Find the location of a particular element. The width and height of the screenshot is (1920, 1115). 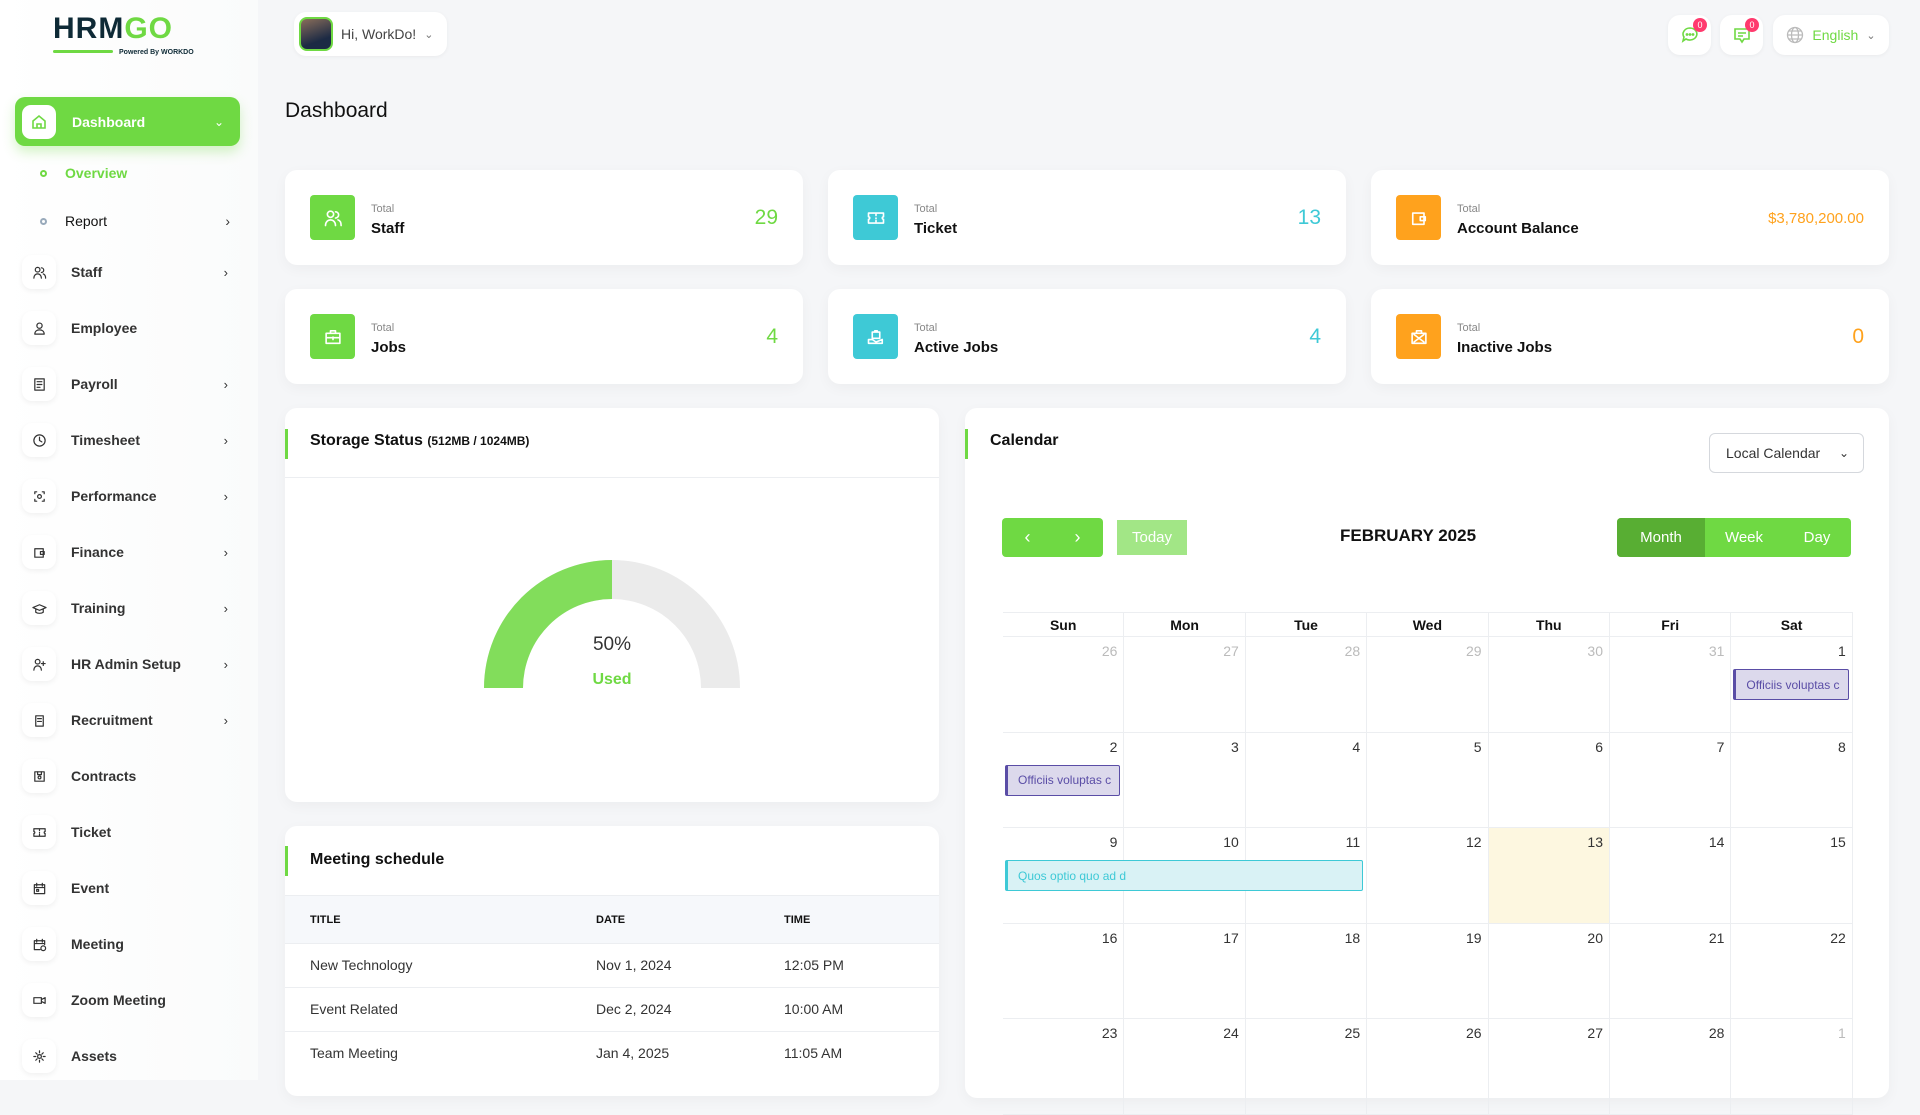

calendar-day: 25 is located at coordinates (1306, 1067).